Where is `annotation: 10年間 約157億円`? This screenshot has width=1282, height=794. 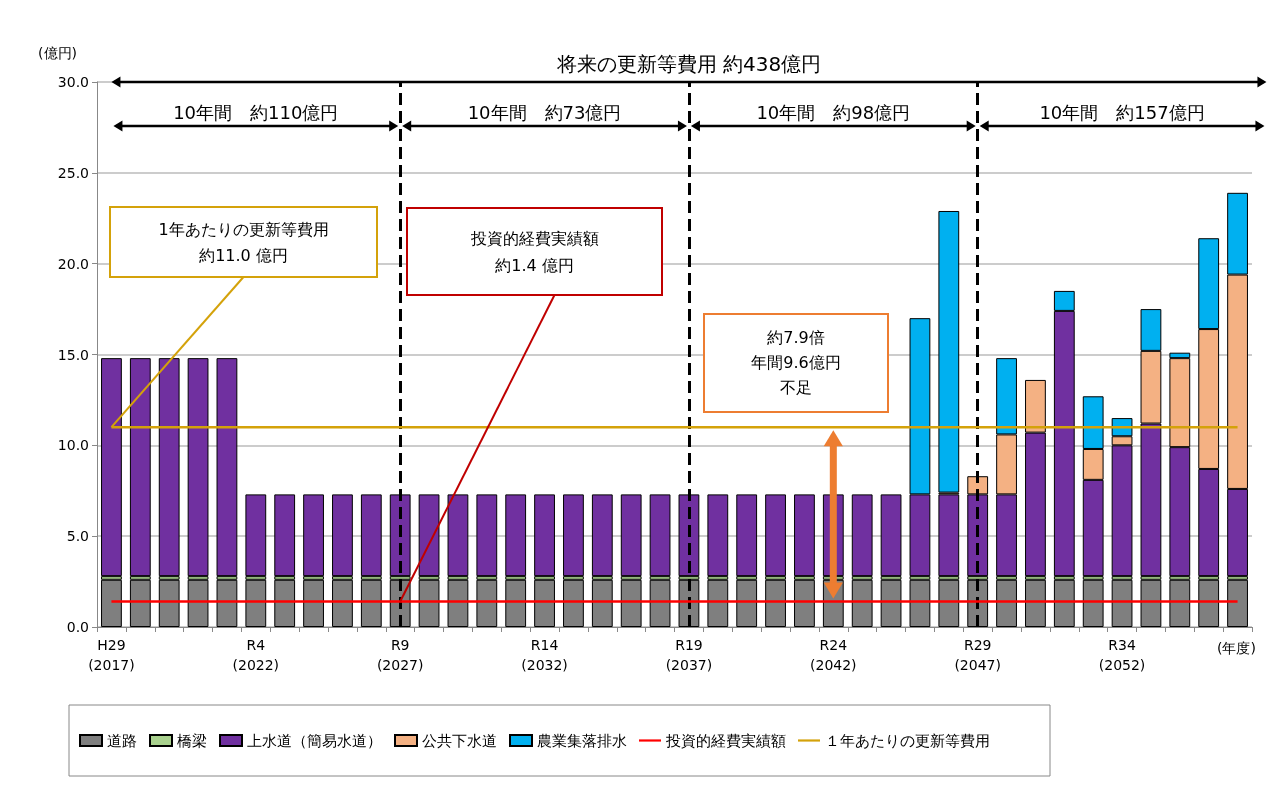 annotation: 10年間 約157億円 is located at coordinates (1122, 112).